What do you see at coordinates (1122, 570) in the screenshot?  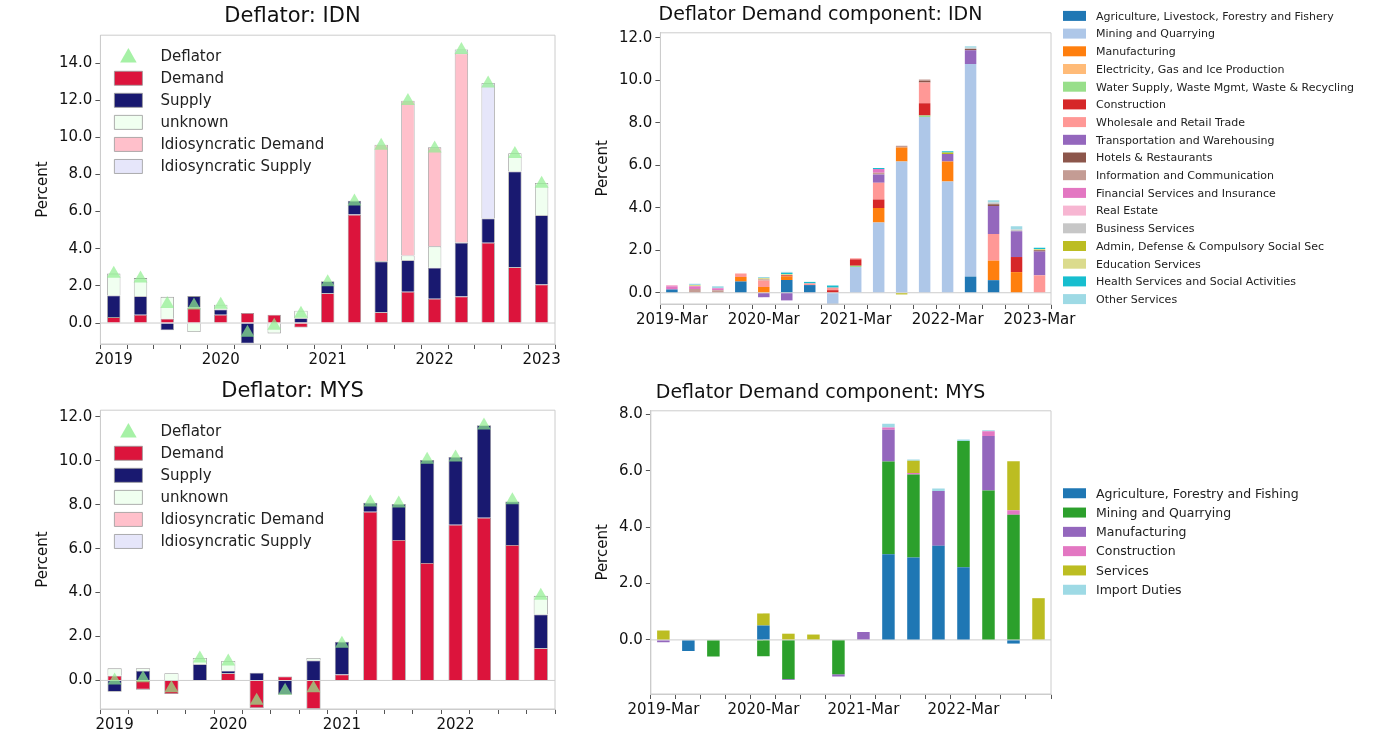 I see `legend-label: Services` at bounding box center [1122, 570].